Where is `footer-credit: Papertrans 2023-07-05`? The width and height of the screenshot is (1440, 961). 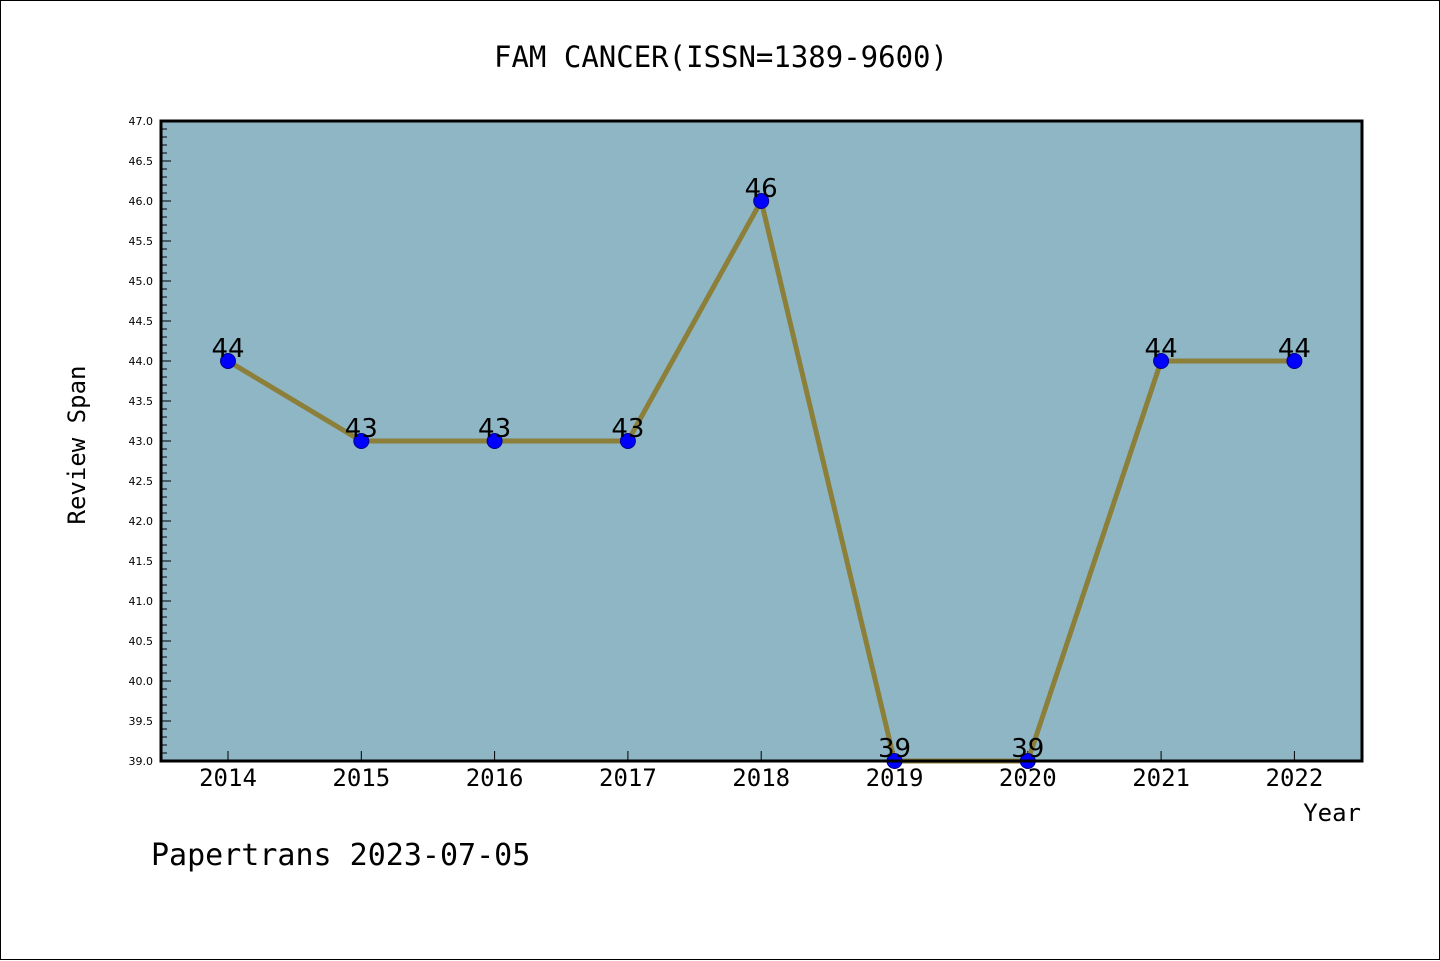
footer-credit: Papertrans 2023-07-05 is located at coordinates (340, 855).